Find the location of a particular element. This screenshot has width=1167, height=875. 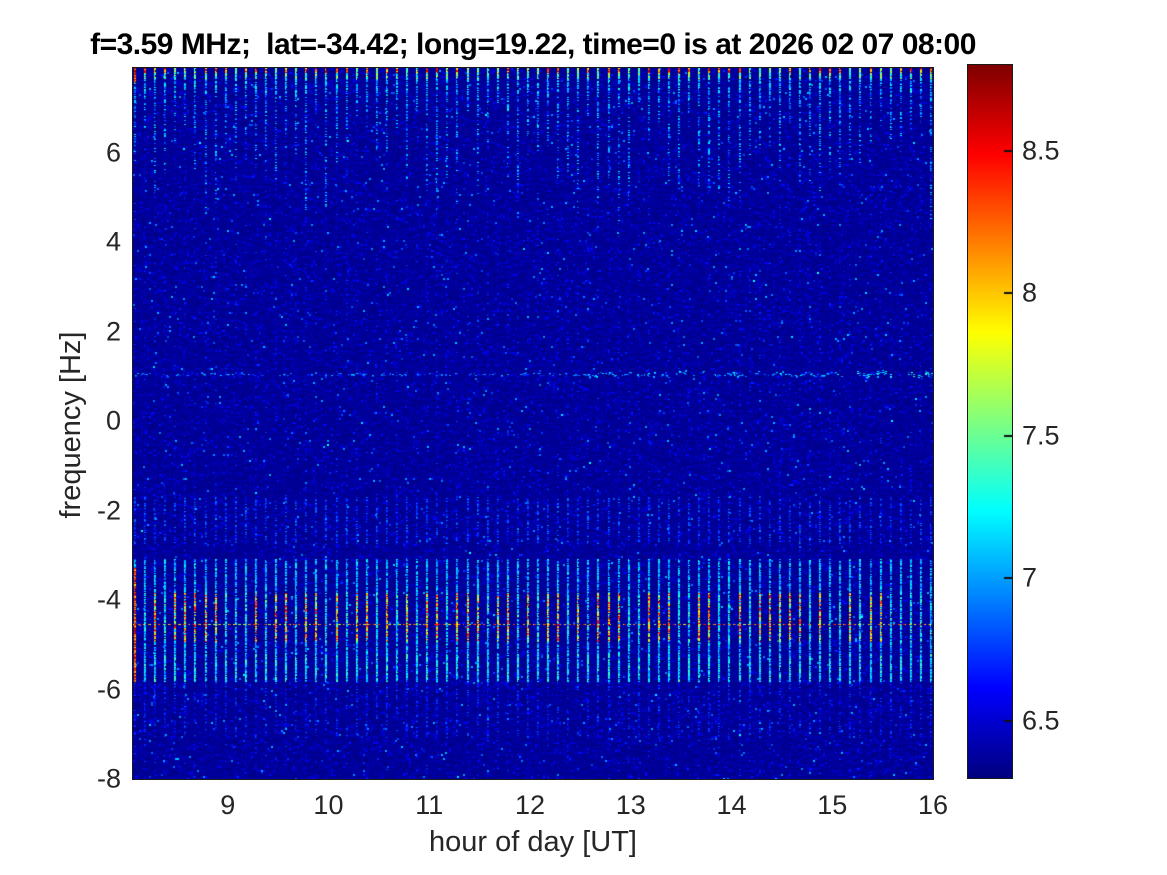

x-axis-label: hour of day [UT] is located at coordinates (533, 842).